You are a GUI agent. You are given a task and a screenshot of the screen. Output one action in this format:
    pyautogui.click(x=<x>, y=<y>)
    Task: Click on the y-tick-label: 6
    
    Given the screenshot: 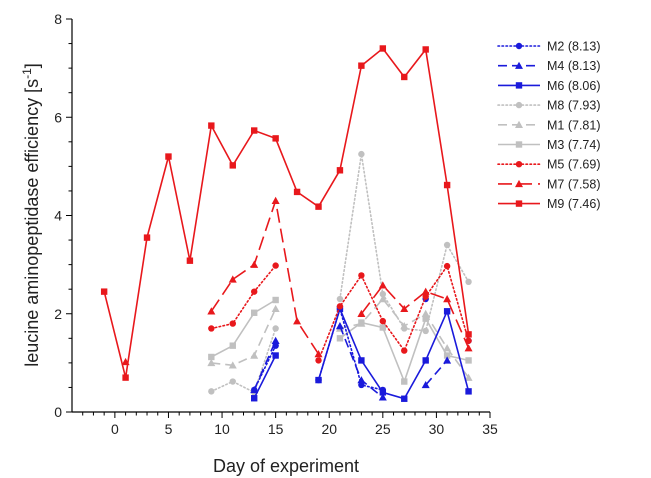 What is the action you would take?
    pyautogui.click(x=58, y=117)
    